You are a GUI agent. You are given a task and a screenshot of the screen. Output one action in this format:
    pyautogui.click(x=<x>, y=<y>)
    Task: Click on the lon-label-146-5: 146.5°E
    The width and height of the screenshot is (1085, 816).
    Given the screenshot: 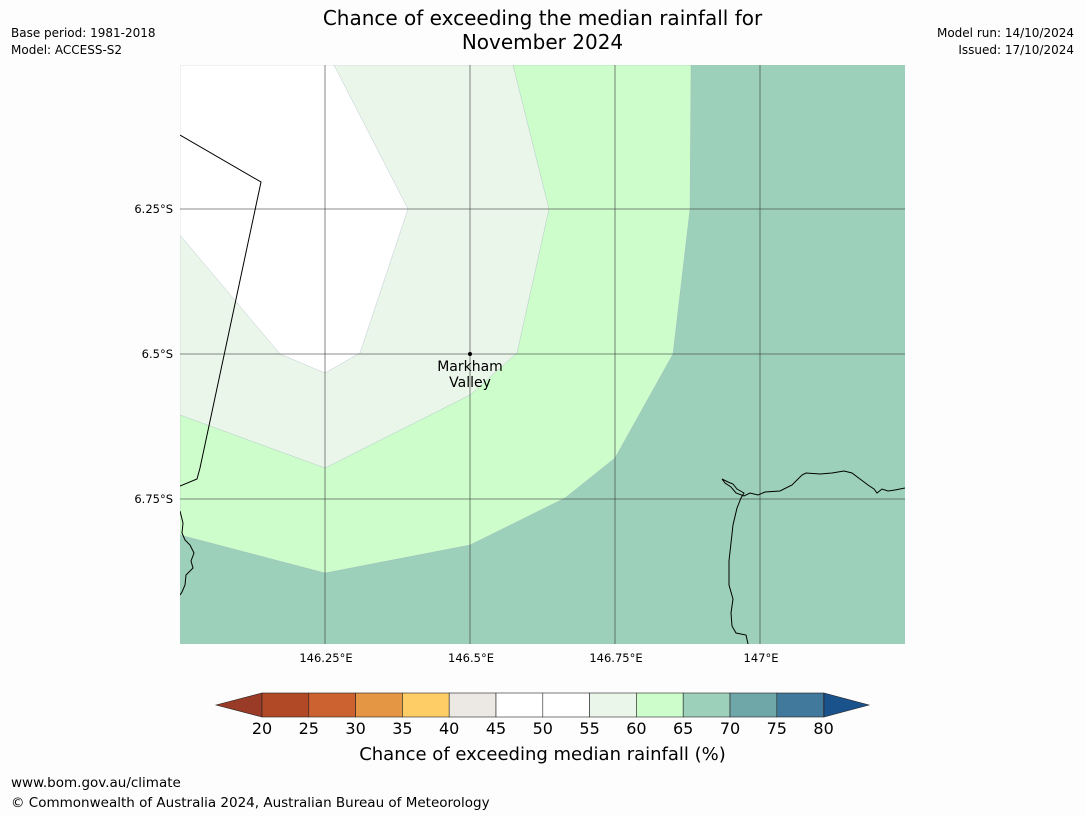 What is the action you would take?
    pyautogui.click(x=471, y=658)
    